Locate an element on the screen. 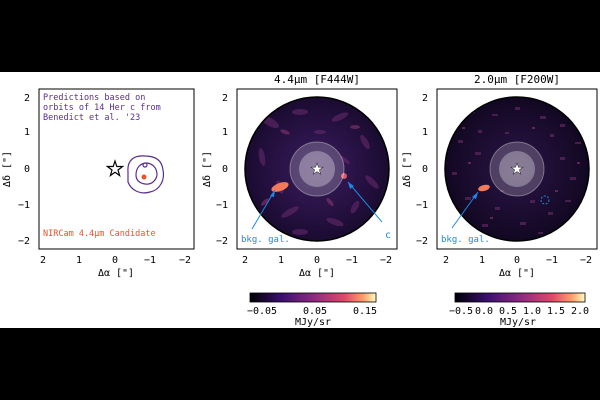  right-planet-marker is located at coordinates (545, 200).